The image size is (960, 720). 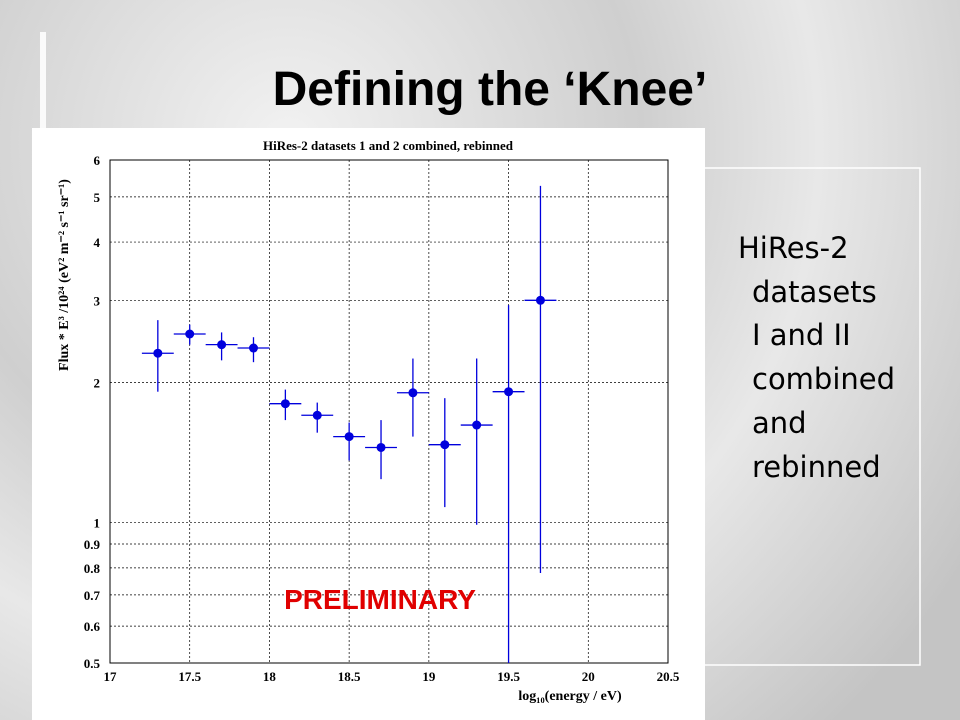 I want to click on annotation: PRELIMINARY, so click(x=380, y=599).